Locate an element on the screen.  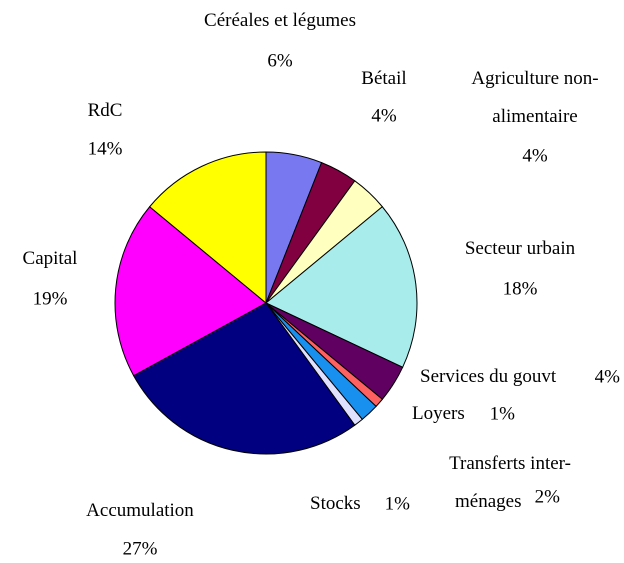
slice-label: RdC is located at coordinates (105, 110).